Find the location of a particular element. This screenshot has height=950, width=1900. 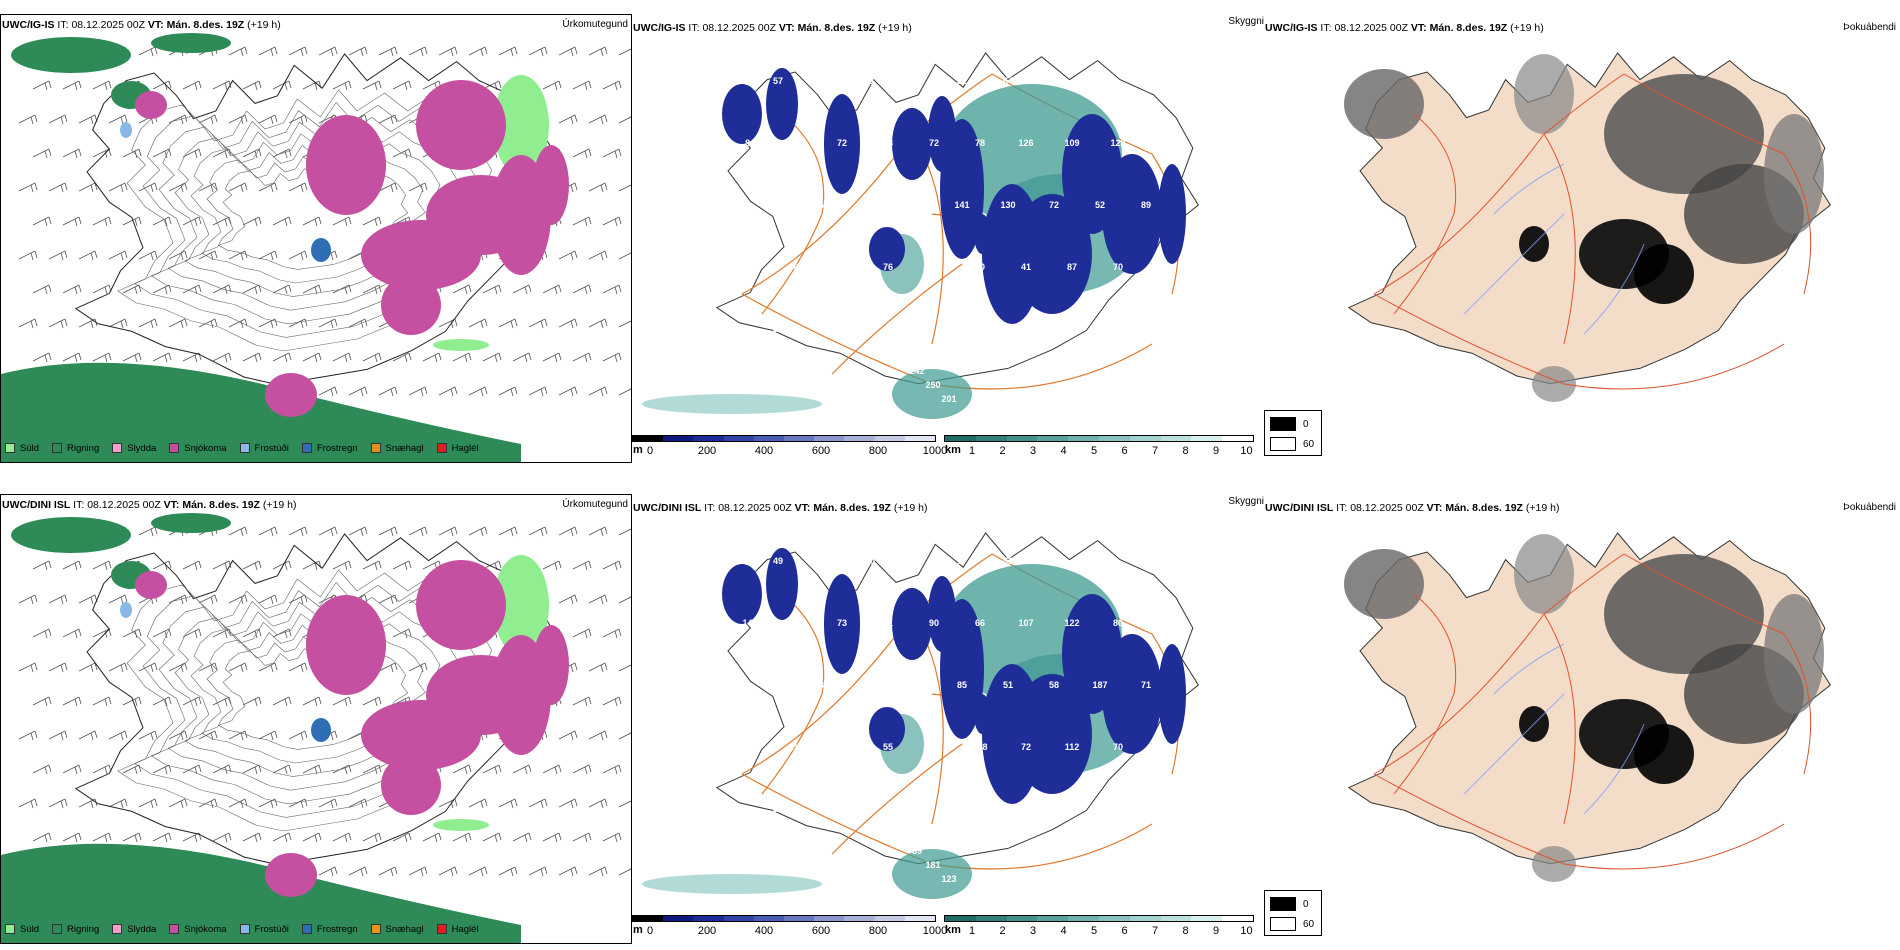

cbar-tick-label: 800 is located at coordinates (878, 451).